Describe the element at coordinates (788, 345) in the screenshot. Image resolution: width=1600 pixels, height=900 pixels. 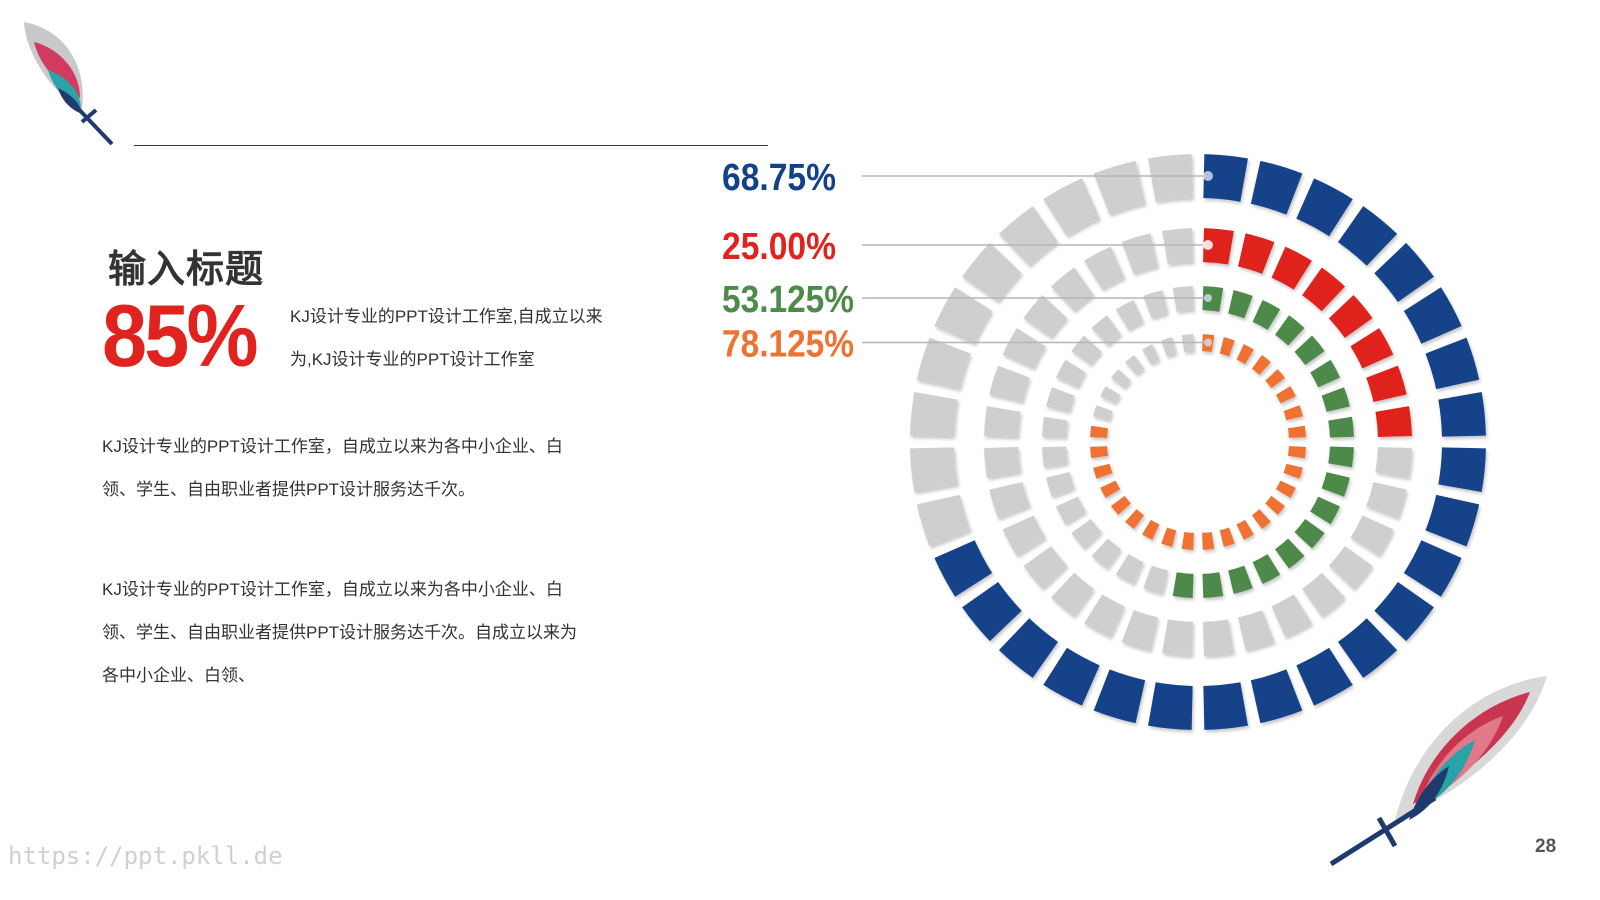
I see `percentage-label-4: 78.125%` at that location.